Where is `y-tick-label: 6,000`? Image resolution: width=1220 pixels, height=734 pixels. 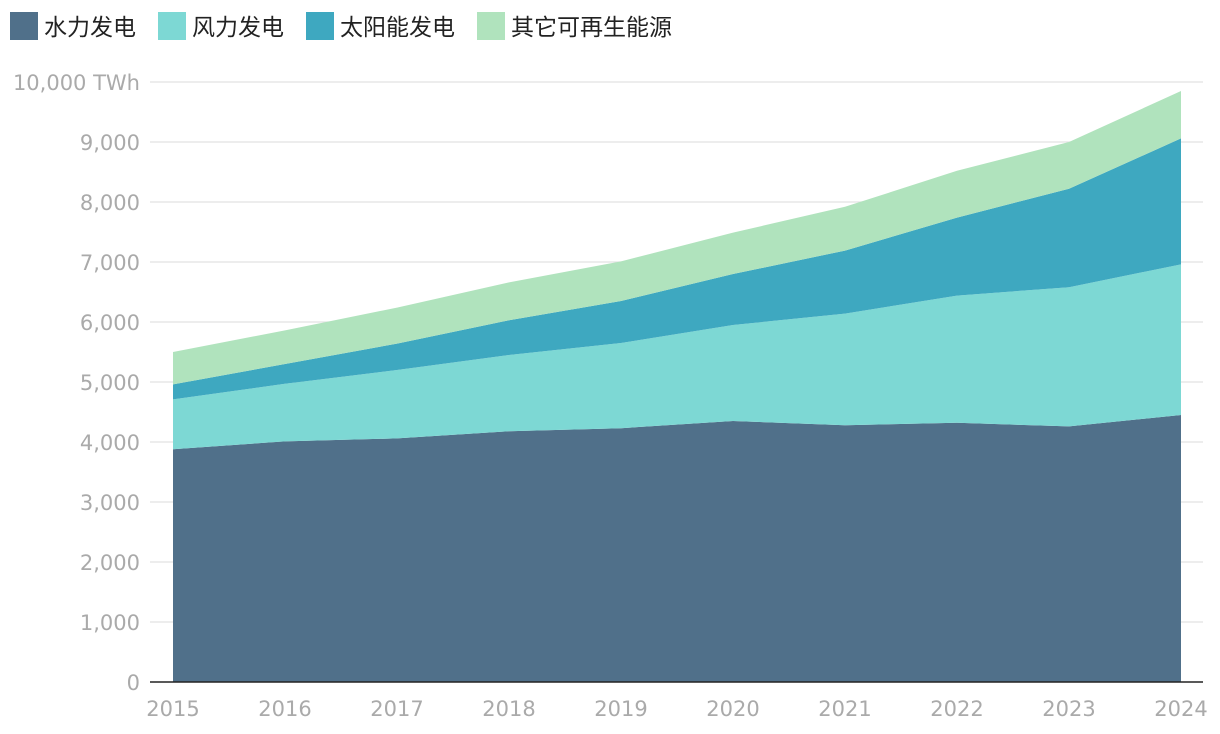
y-tick-label: 6,000 is located at coordinates (110, 323).